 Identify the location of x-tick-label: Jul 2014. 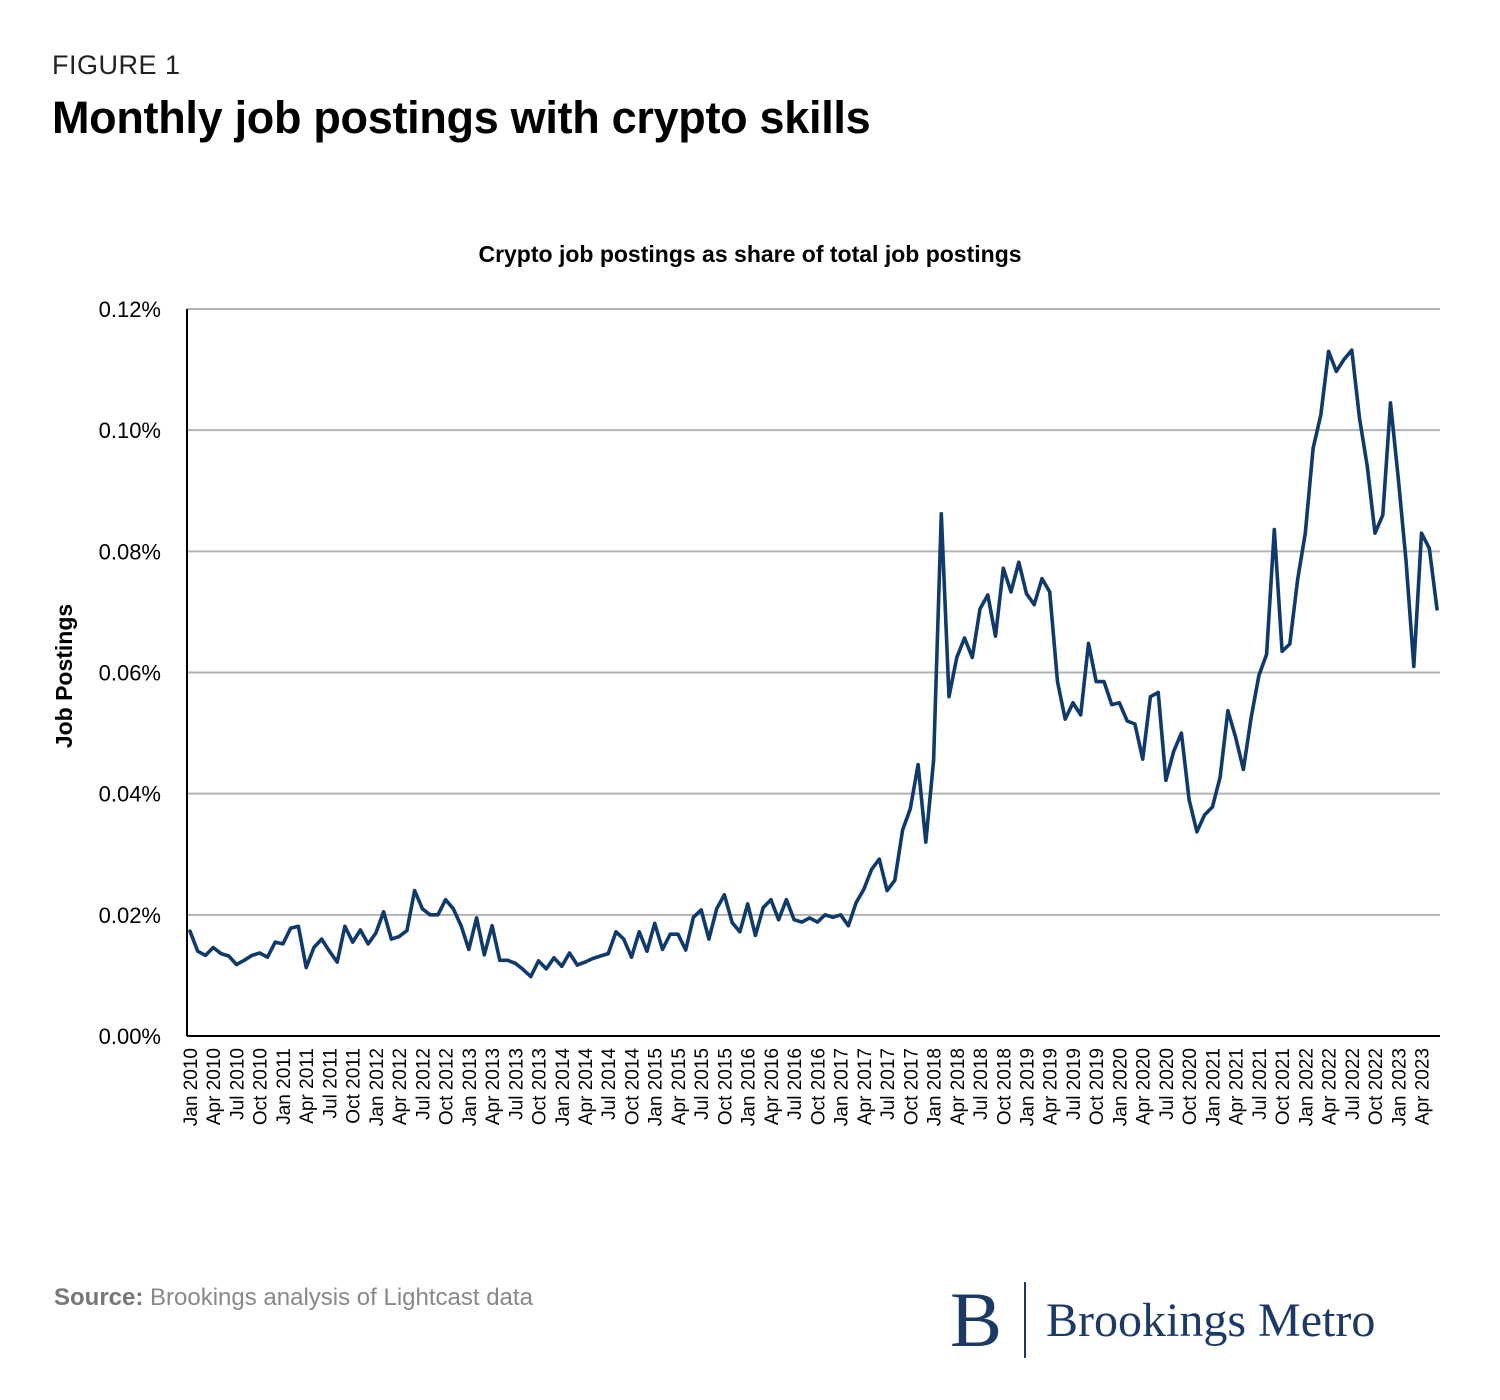
(609, 1084).